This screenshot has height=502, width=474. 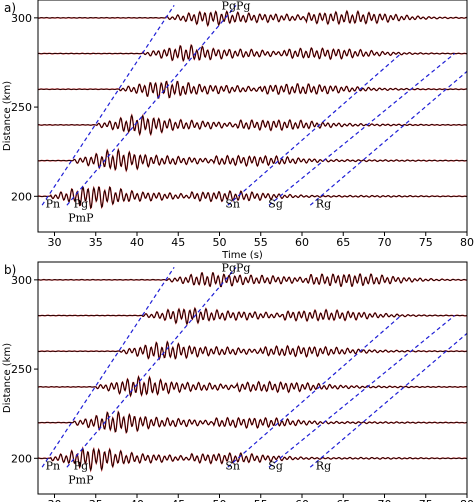 What do you see at coordinates (10, 270) in the screenshot?
I see `panel-label: b)` at bounding box center [10, 270].